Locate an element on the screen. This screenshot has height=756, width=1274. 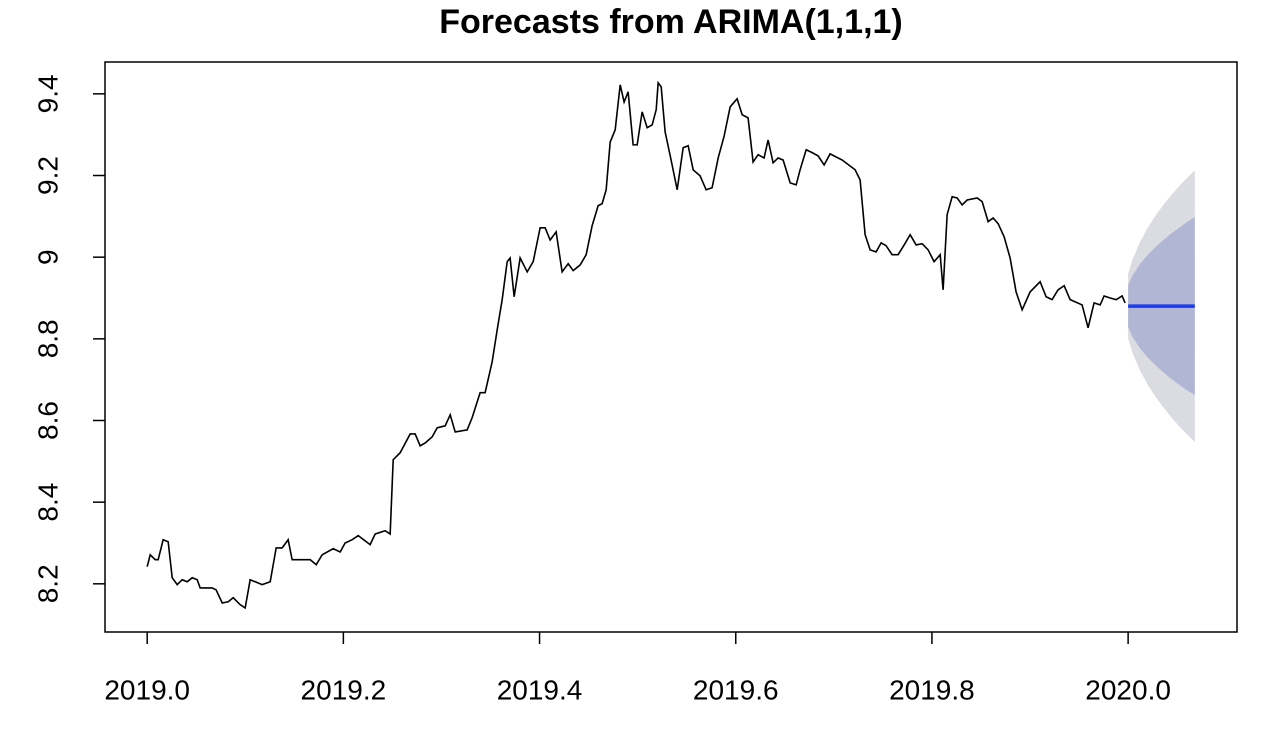
x-tick-label: 2019.6 is located at coordinates (736, 689).